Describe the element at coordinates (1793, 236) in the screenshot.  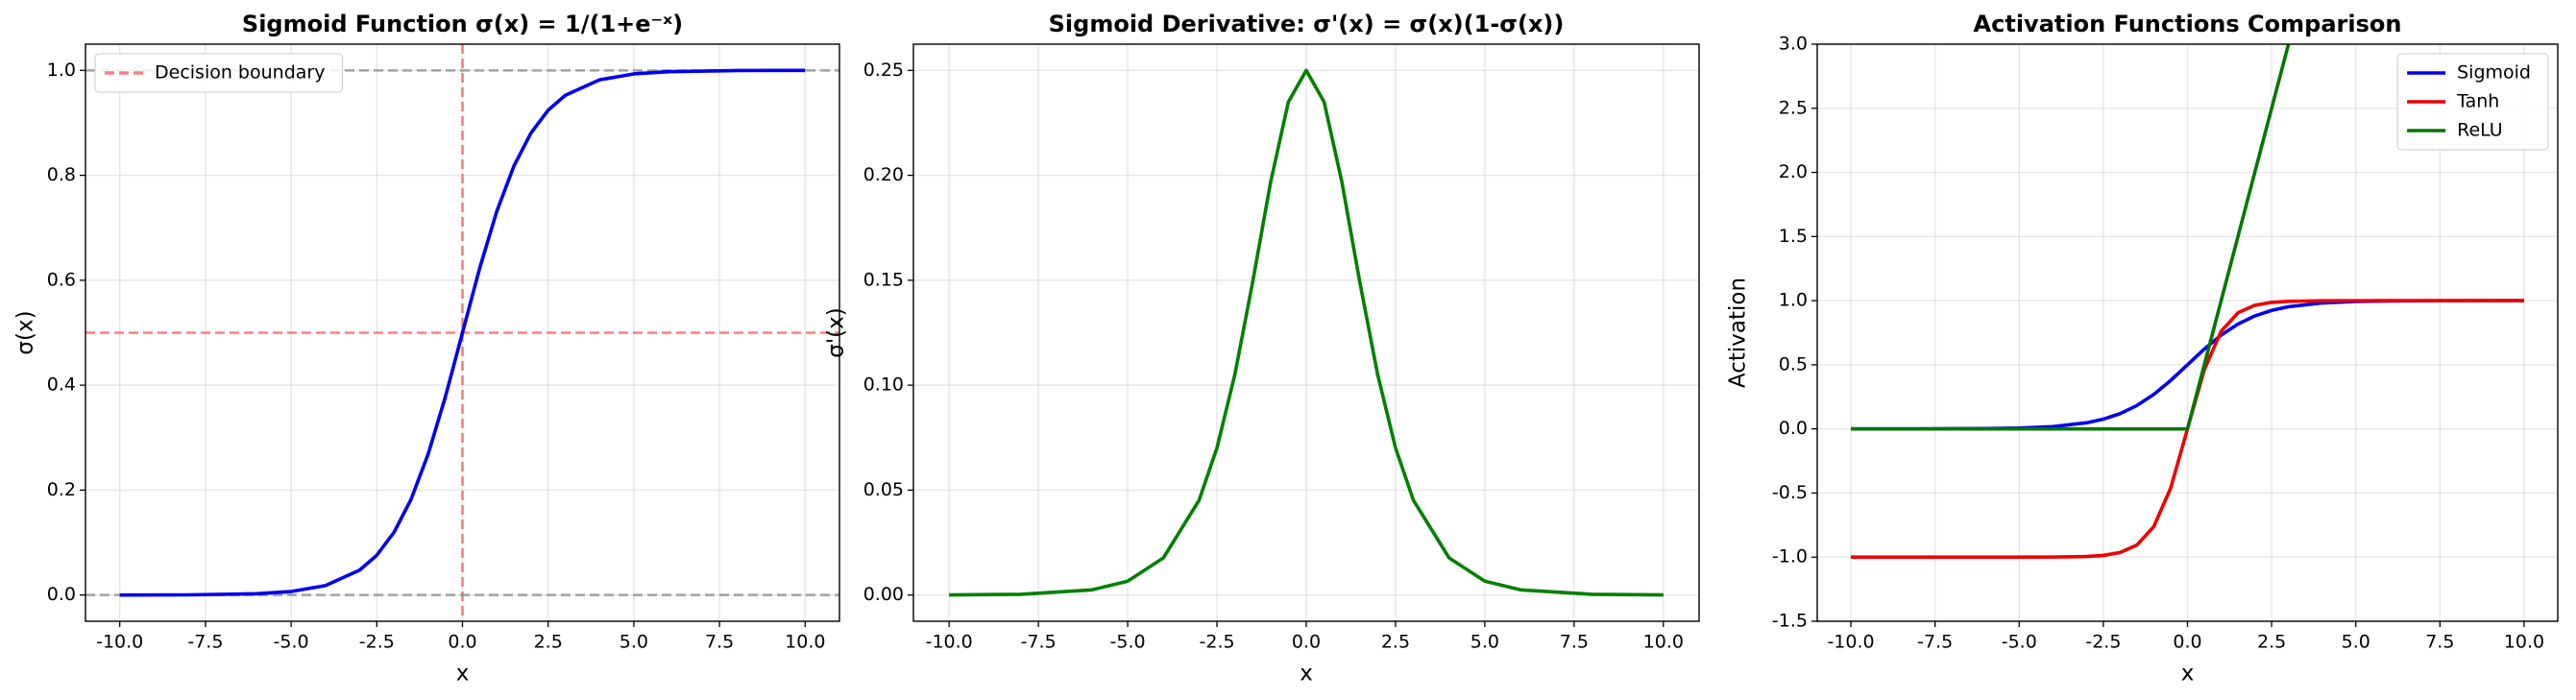
I see `y-tick-label: 1.5` at that location.